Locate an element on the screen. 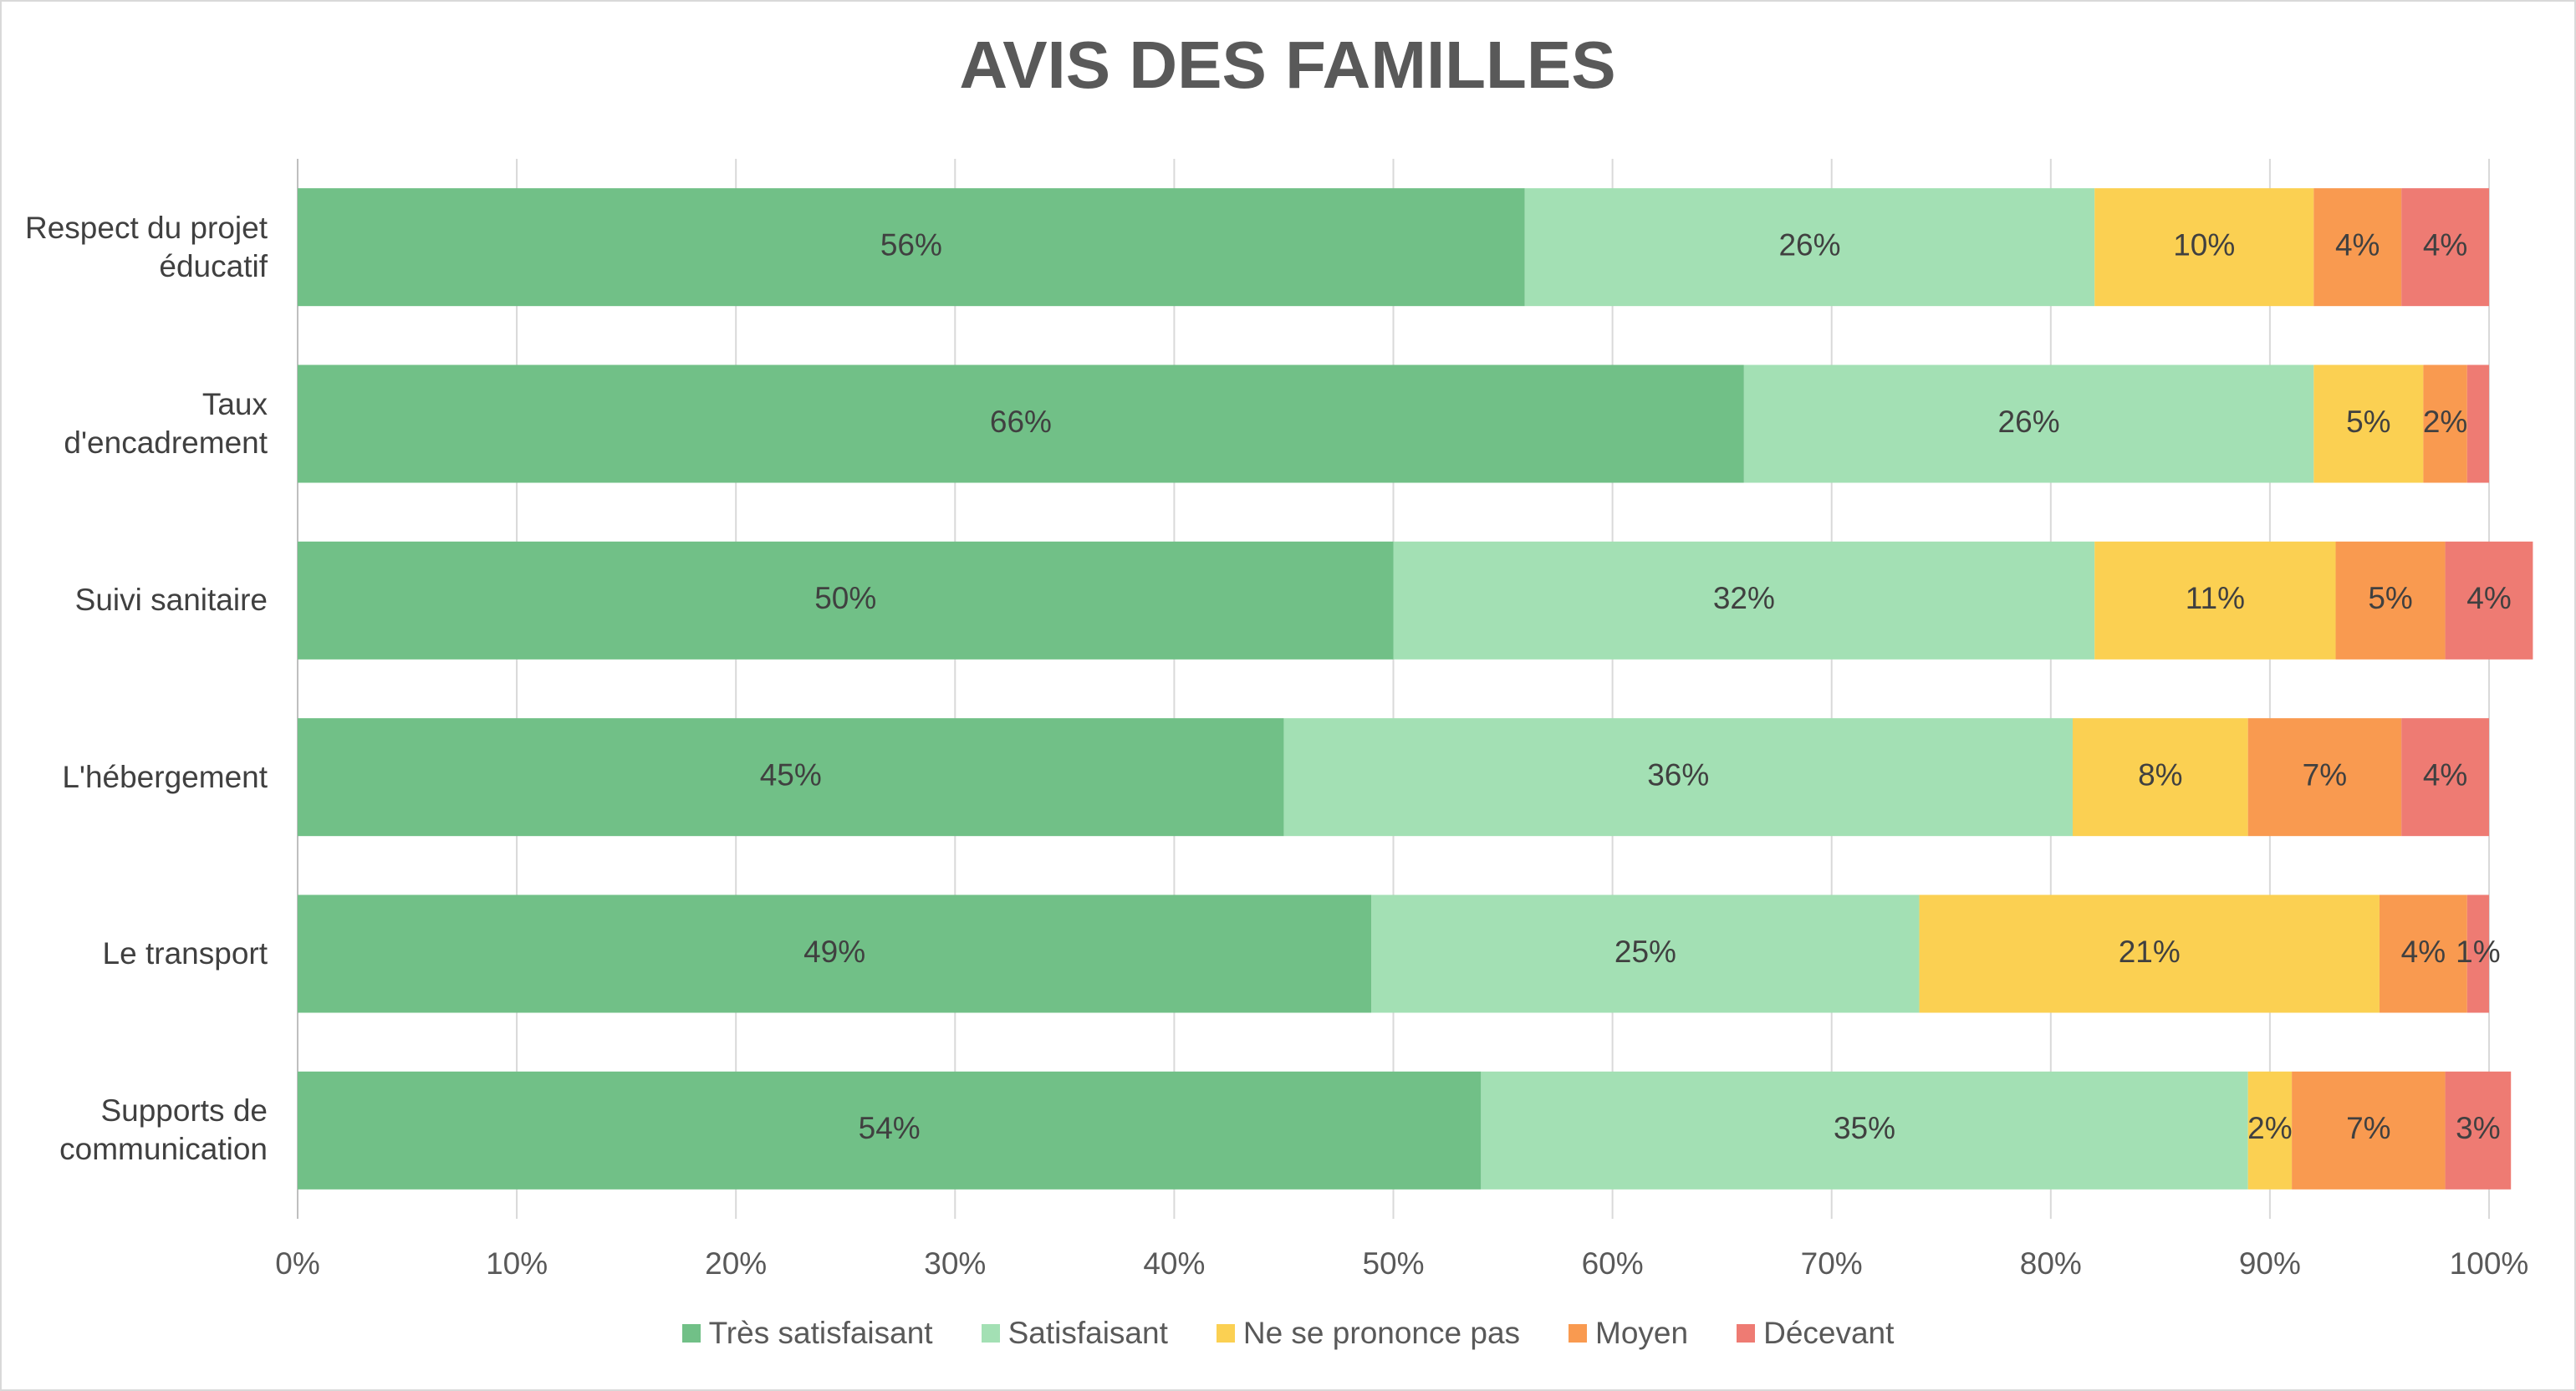 Image resolution: width=2576 pixels, height=1391 pixels. legend-item: Décevant is located at coordinates (1816, 1333).